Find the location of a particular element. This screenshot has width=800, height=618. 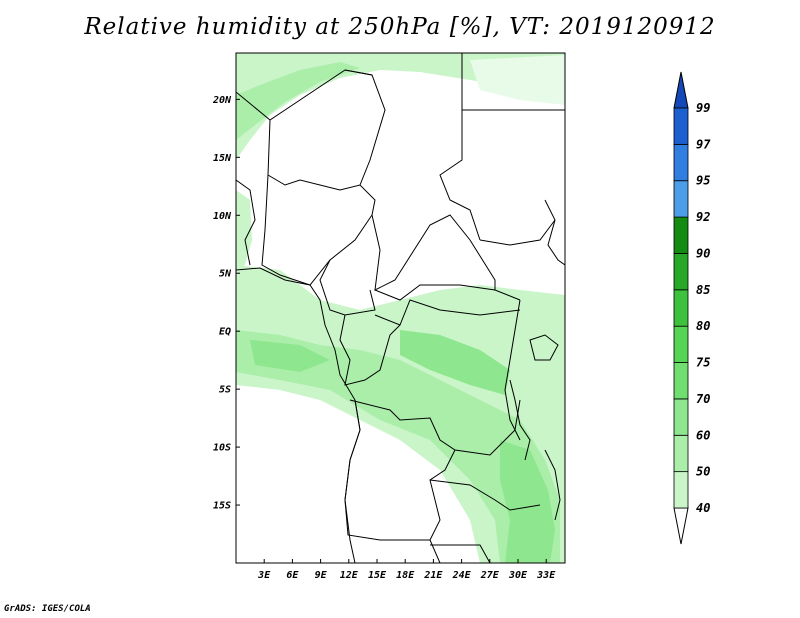

border-zambia is located at coordinates (485, 495).